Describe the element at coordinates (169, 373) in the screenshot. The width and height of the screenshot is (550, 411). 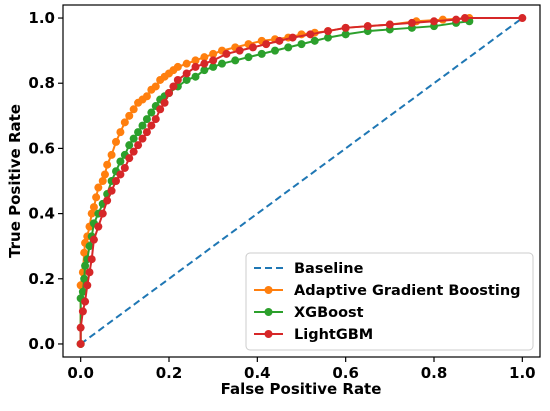
I see `x-tick-label: 0.2` at that location.